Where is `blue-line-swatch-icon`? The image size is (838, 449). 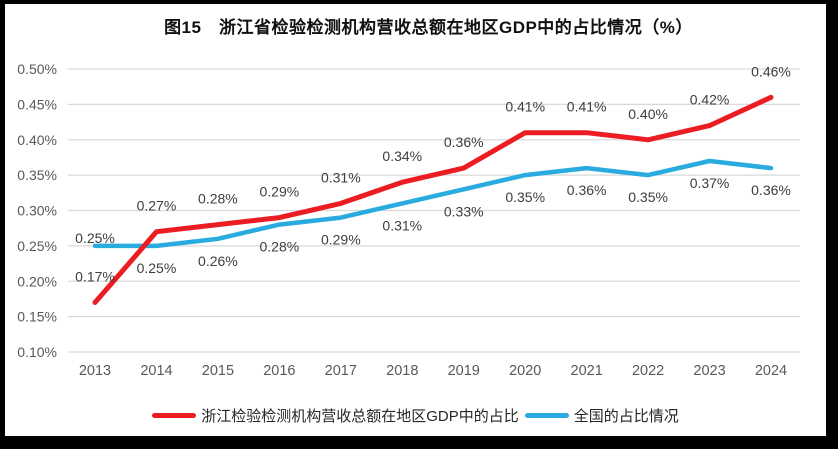
blue-line-swatch-icon is located at coordinates (546, 415).